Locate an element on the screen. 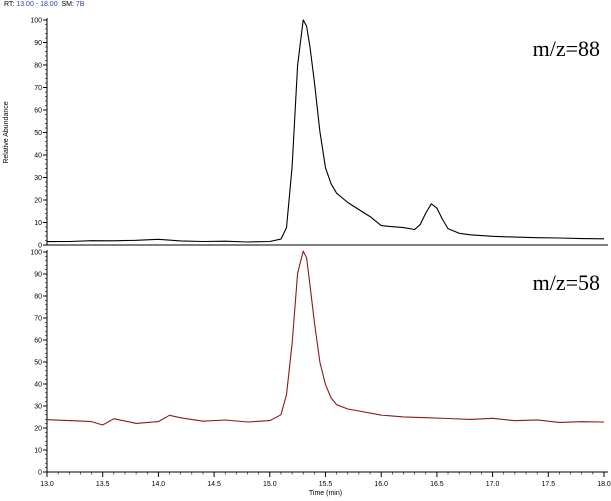 This screenshot has height=501, width=611. top-y-tick-label: 0 is located at coordinates (40, 246).